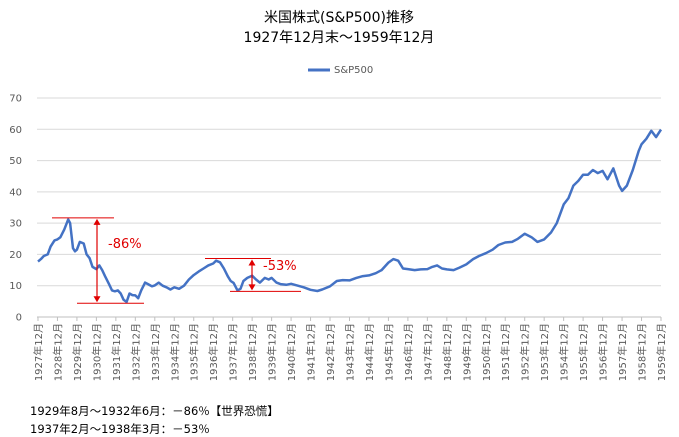 This screenshot has height=437, width=679. What do you see at coordinates (174, 352) in the screenshot?
I see `x-tick-label: 1934年12月` at bounding box center [174, 352].